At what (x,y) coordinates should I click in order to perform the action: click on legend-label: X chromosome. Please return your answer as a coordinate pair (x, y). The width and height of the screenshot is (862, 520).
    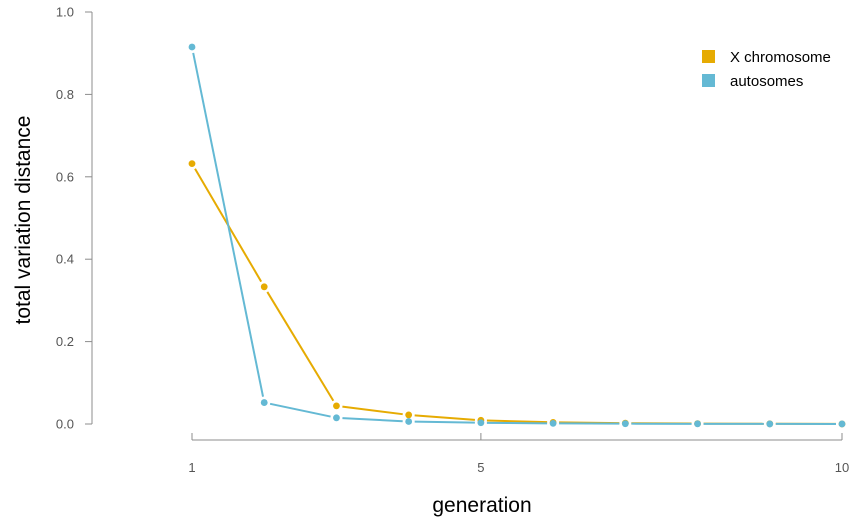
    Looking at the image, I should click on (780, 57).